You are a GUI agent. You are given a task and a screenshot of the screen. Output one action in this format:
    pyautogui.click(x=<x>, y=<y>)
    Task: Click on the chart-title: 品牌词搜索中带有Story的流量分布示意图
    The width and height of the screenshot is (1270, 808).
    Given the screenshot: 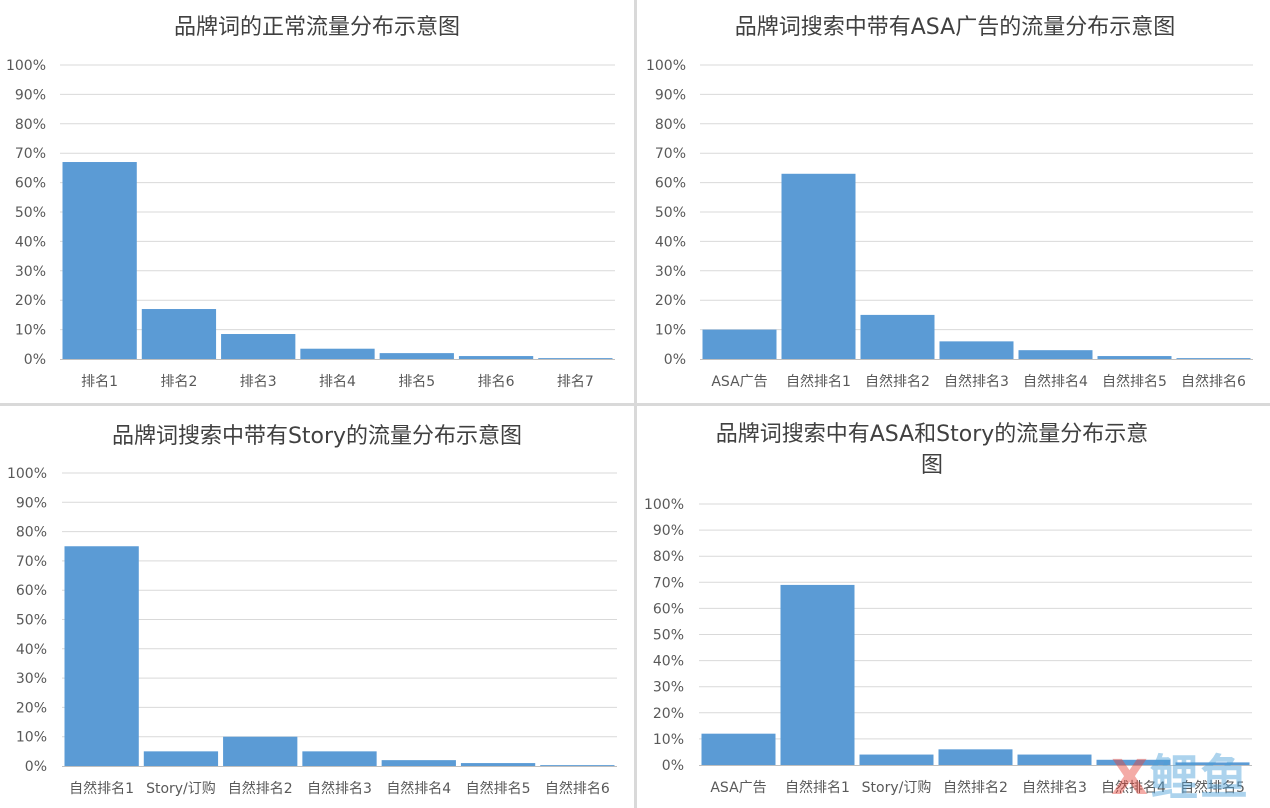 What is the action you would take?
    pyautogui.click(x=317, y=436)
    